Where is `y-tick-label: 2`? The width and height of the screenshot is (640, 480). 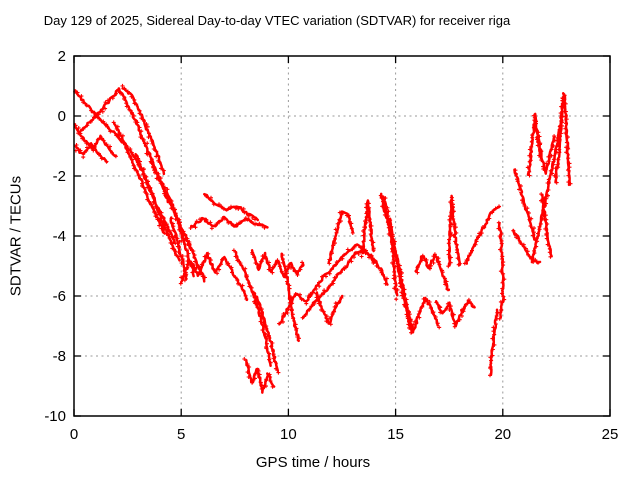 y-tick-label: 2 is located at coordinates (62, 56).